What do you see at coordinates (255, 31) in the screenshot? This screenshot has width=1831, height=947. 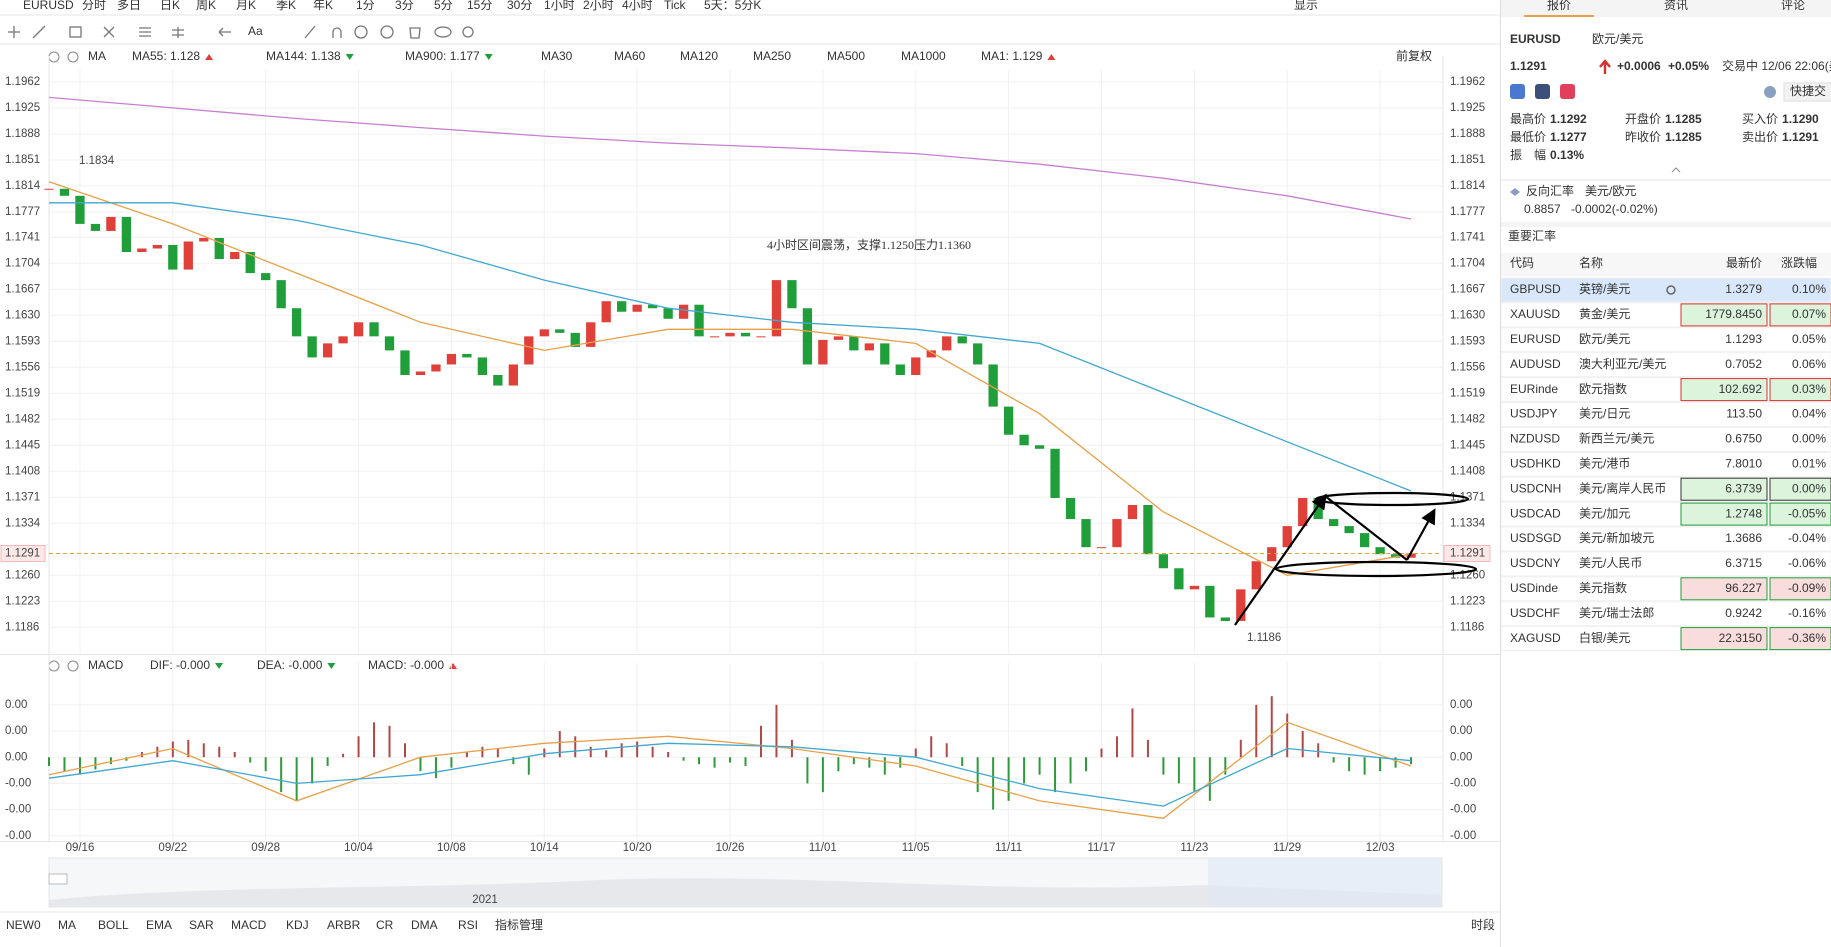 I see `text-tool: Aa` at bounding box center [255, 31].